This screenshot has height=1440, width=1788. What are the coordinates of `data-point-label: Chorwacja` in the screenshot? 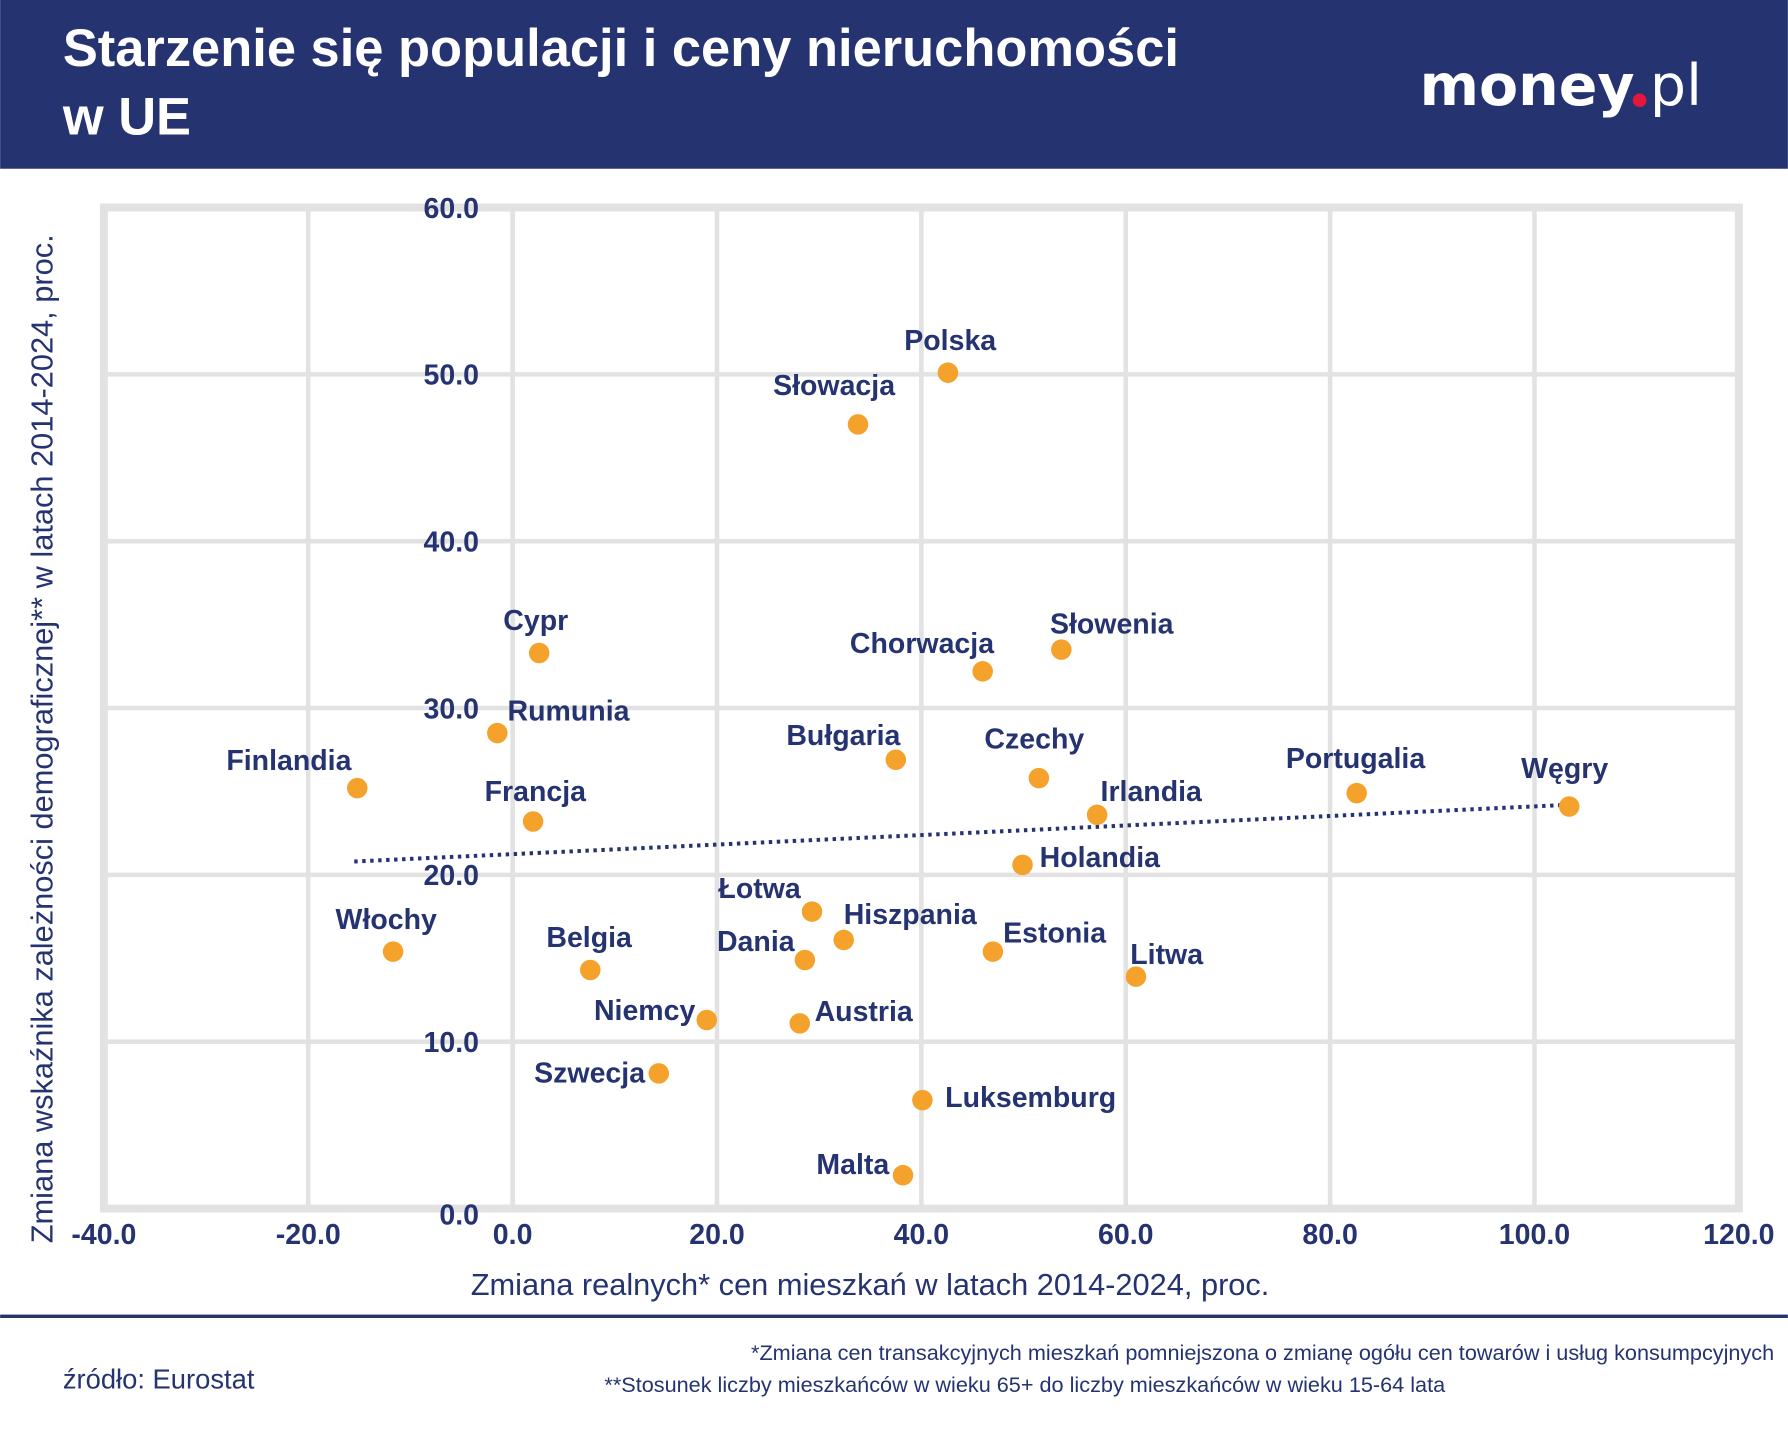 It's located at (922, 644).